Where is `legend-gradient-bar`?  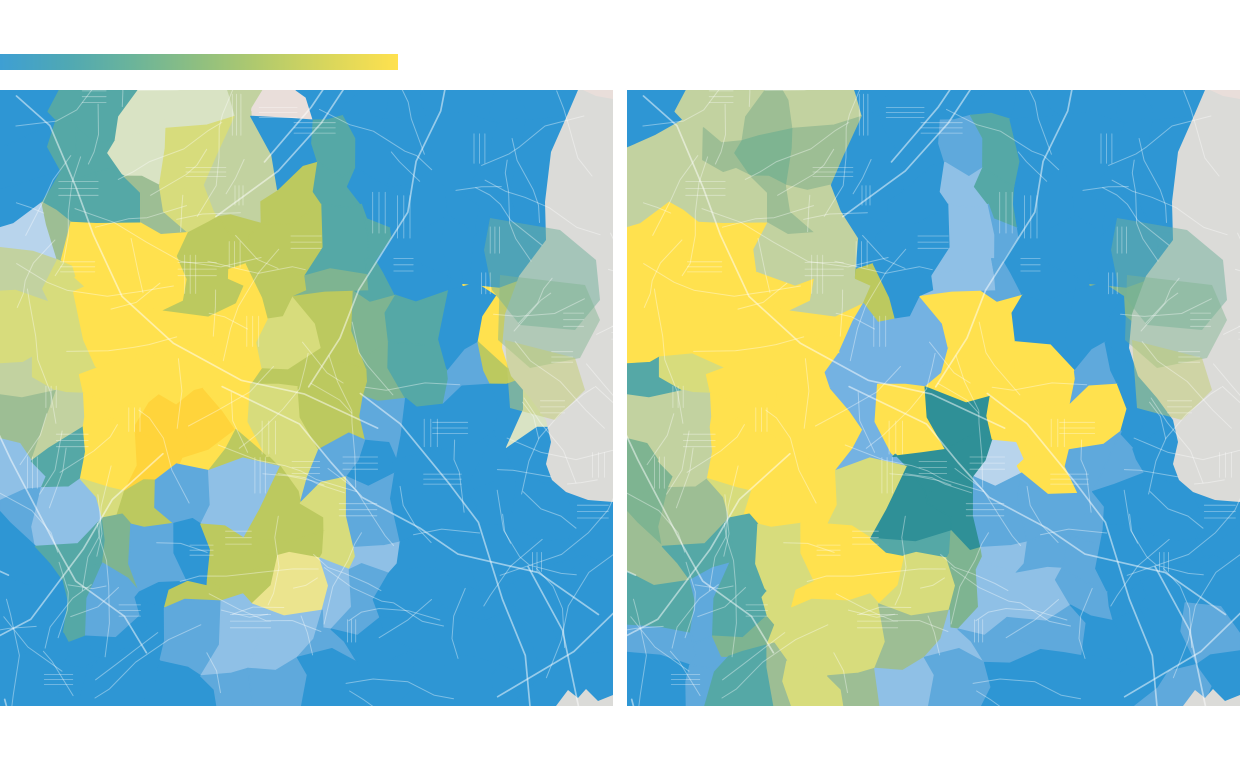 legend-gradient-bar is located at coordinates (199, 62).